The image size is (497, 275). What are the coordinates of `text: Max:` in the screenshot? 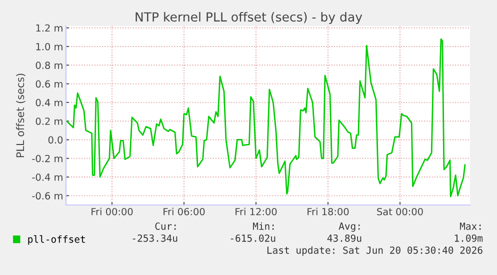 It's located at (470, 226).